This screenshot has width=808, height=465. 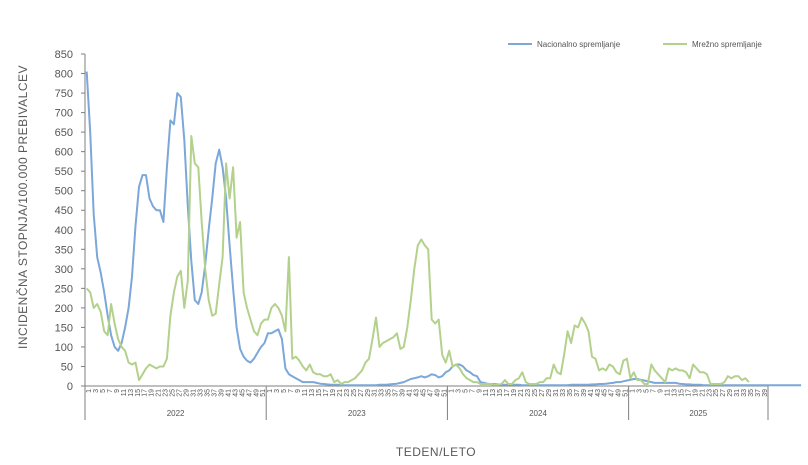 I want to click on year-label: 2024, so click(x=538, y=413).